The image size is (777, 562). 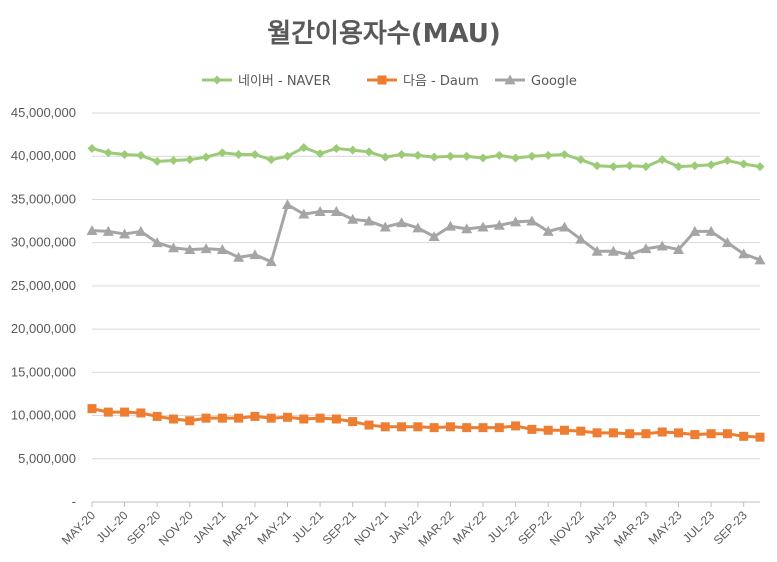 What do you see at coordinates (176, 528) in the screenshot?
I see `x-tick-label: NOV-20` at bounding box center [176, 528].